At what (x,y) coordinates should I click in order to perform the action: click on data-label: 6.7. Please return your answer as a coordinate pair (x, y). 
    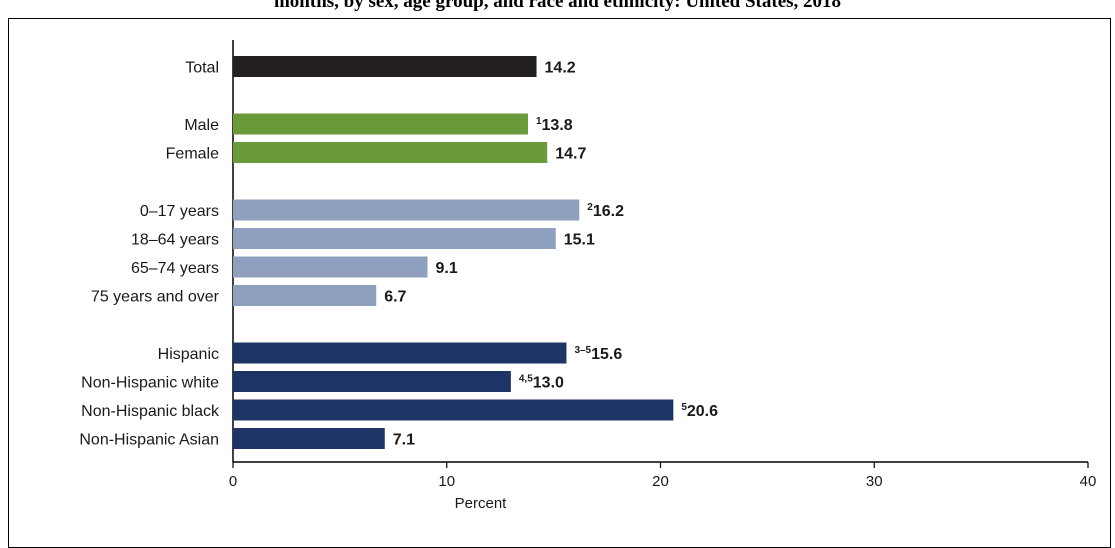
    Looking at the image, I should click on (395, 297).